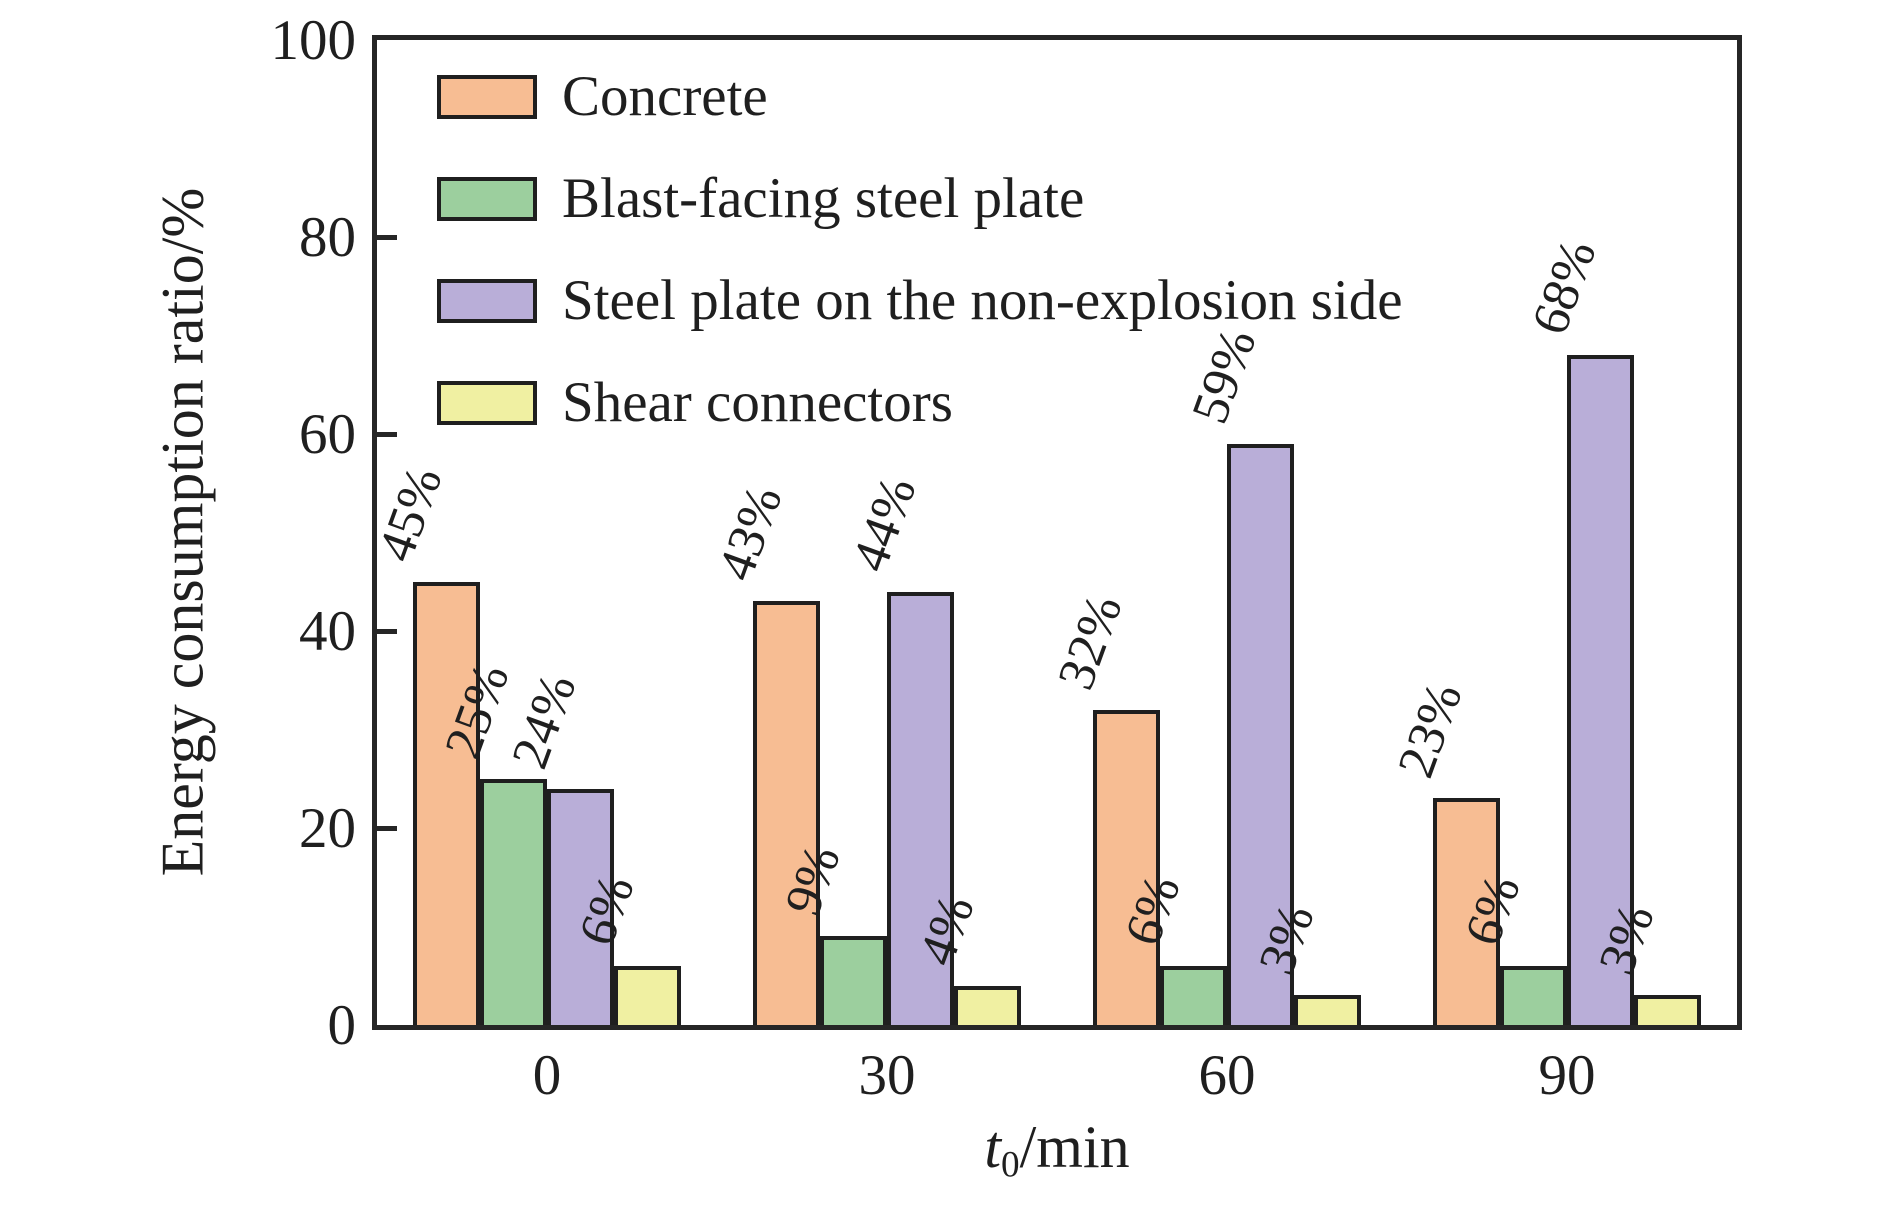 This screenshot has width=1890, height=1209. What do you see at coordinates (665, 96) in the screenshot?
I see `legend-label: Concrete` at bounding box center [665, 96].